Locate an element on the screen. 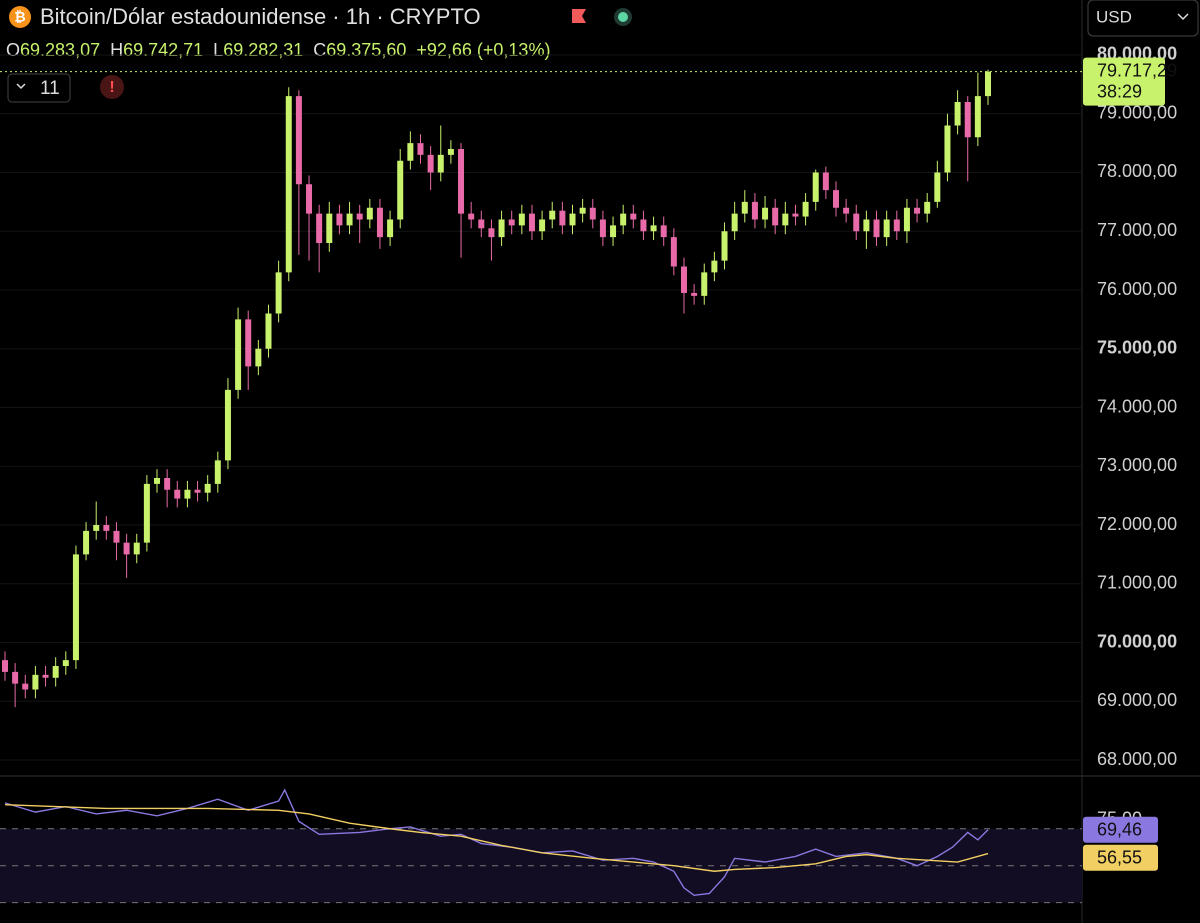 The width and height of the screenshot is (1200, 923). currency-button is located at coordinates (1143, 18).